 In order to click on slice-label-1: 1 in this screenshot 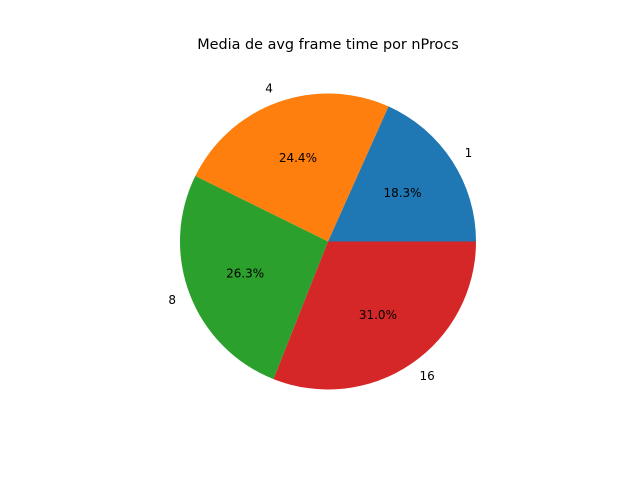, I will do `click(469, 153)`.